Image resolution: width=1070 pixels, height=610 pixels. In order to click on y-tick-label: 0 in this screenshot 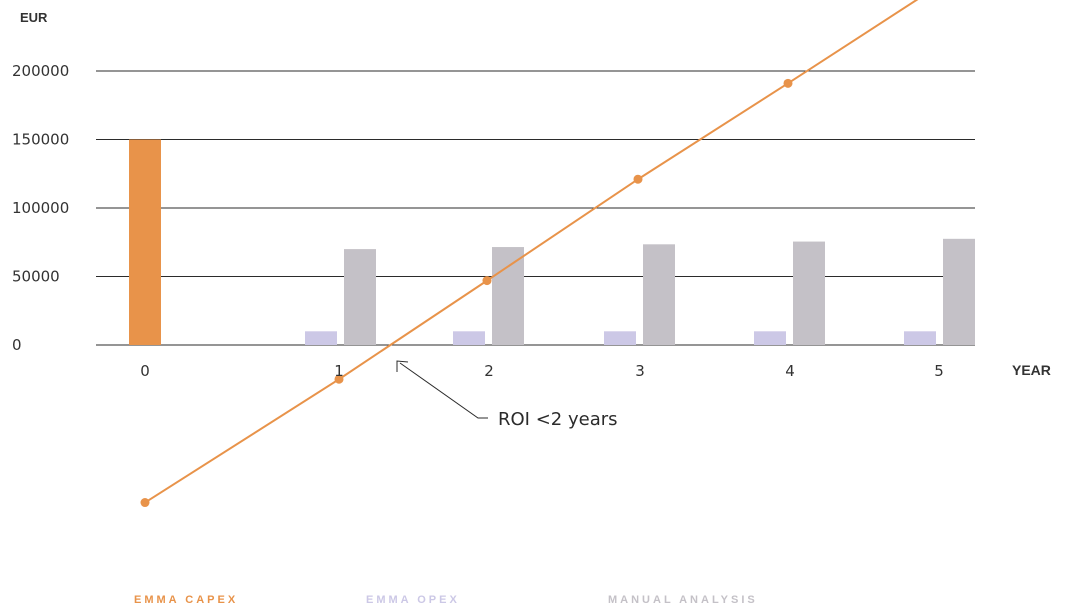, I will do `click(17, 345)`.